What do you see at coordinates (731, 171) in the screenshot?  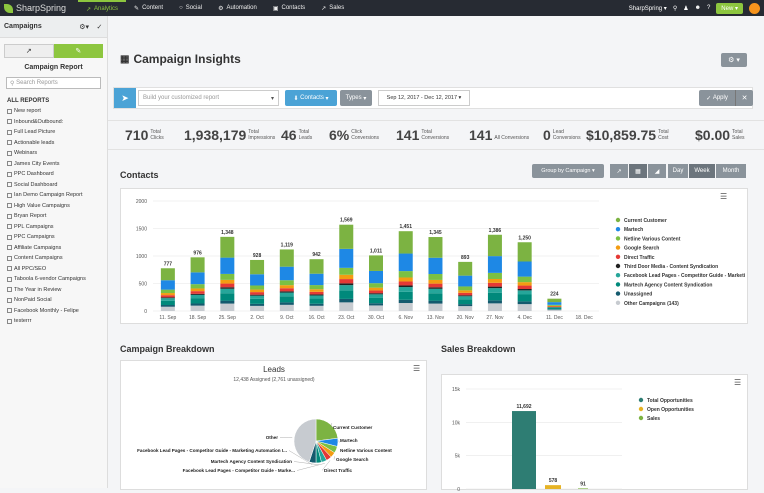 I see `period-month: Month` at bounding box center [731, 171].